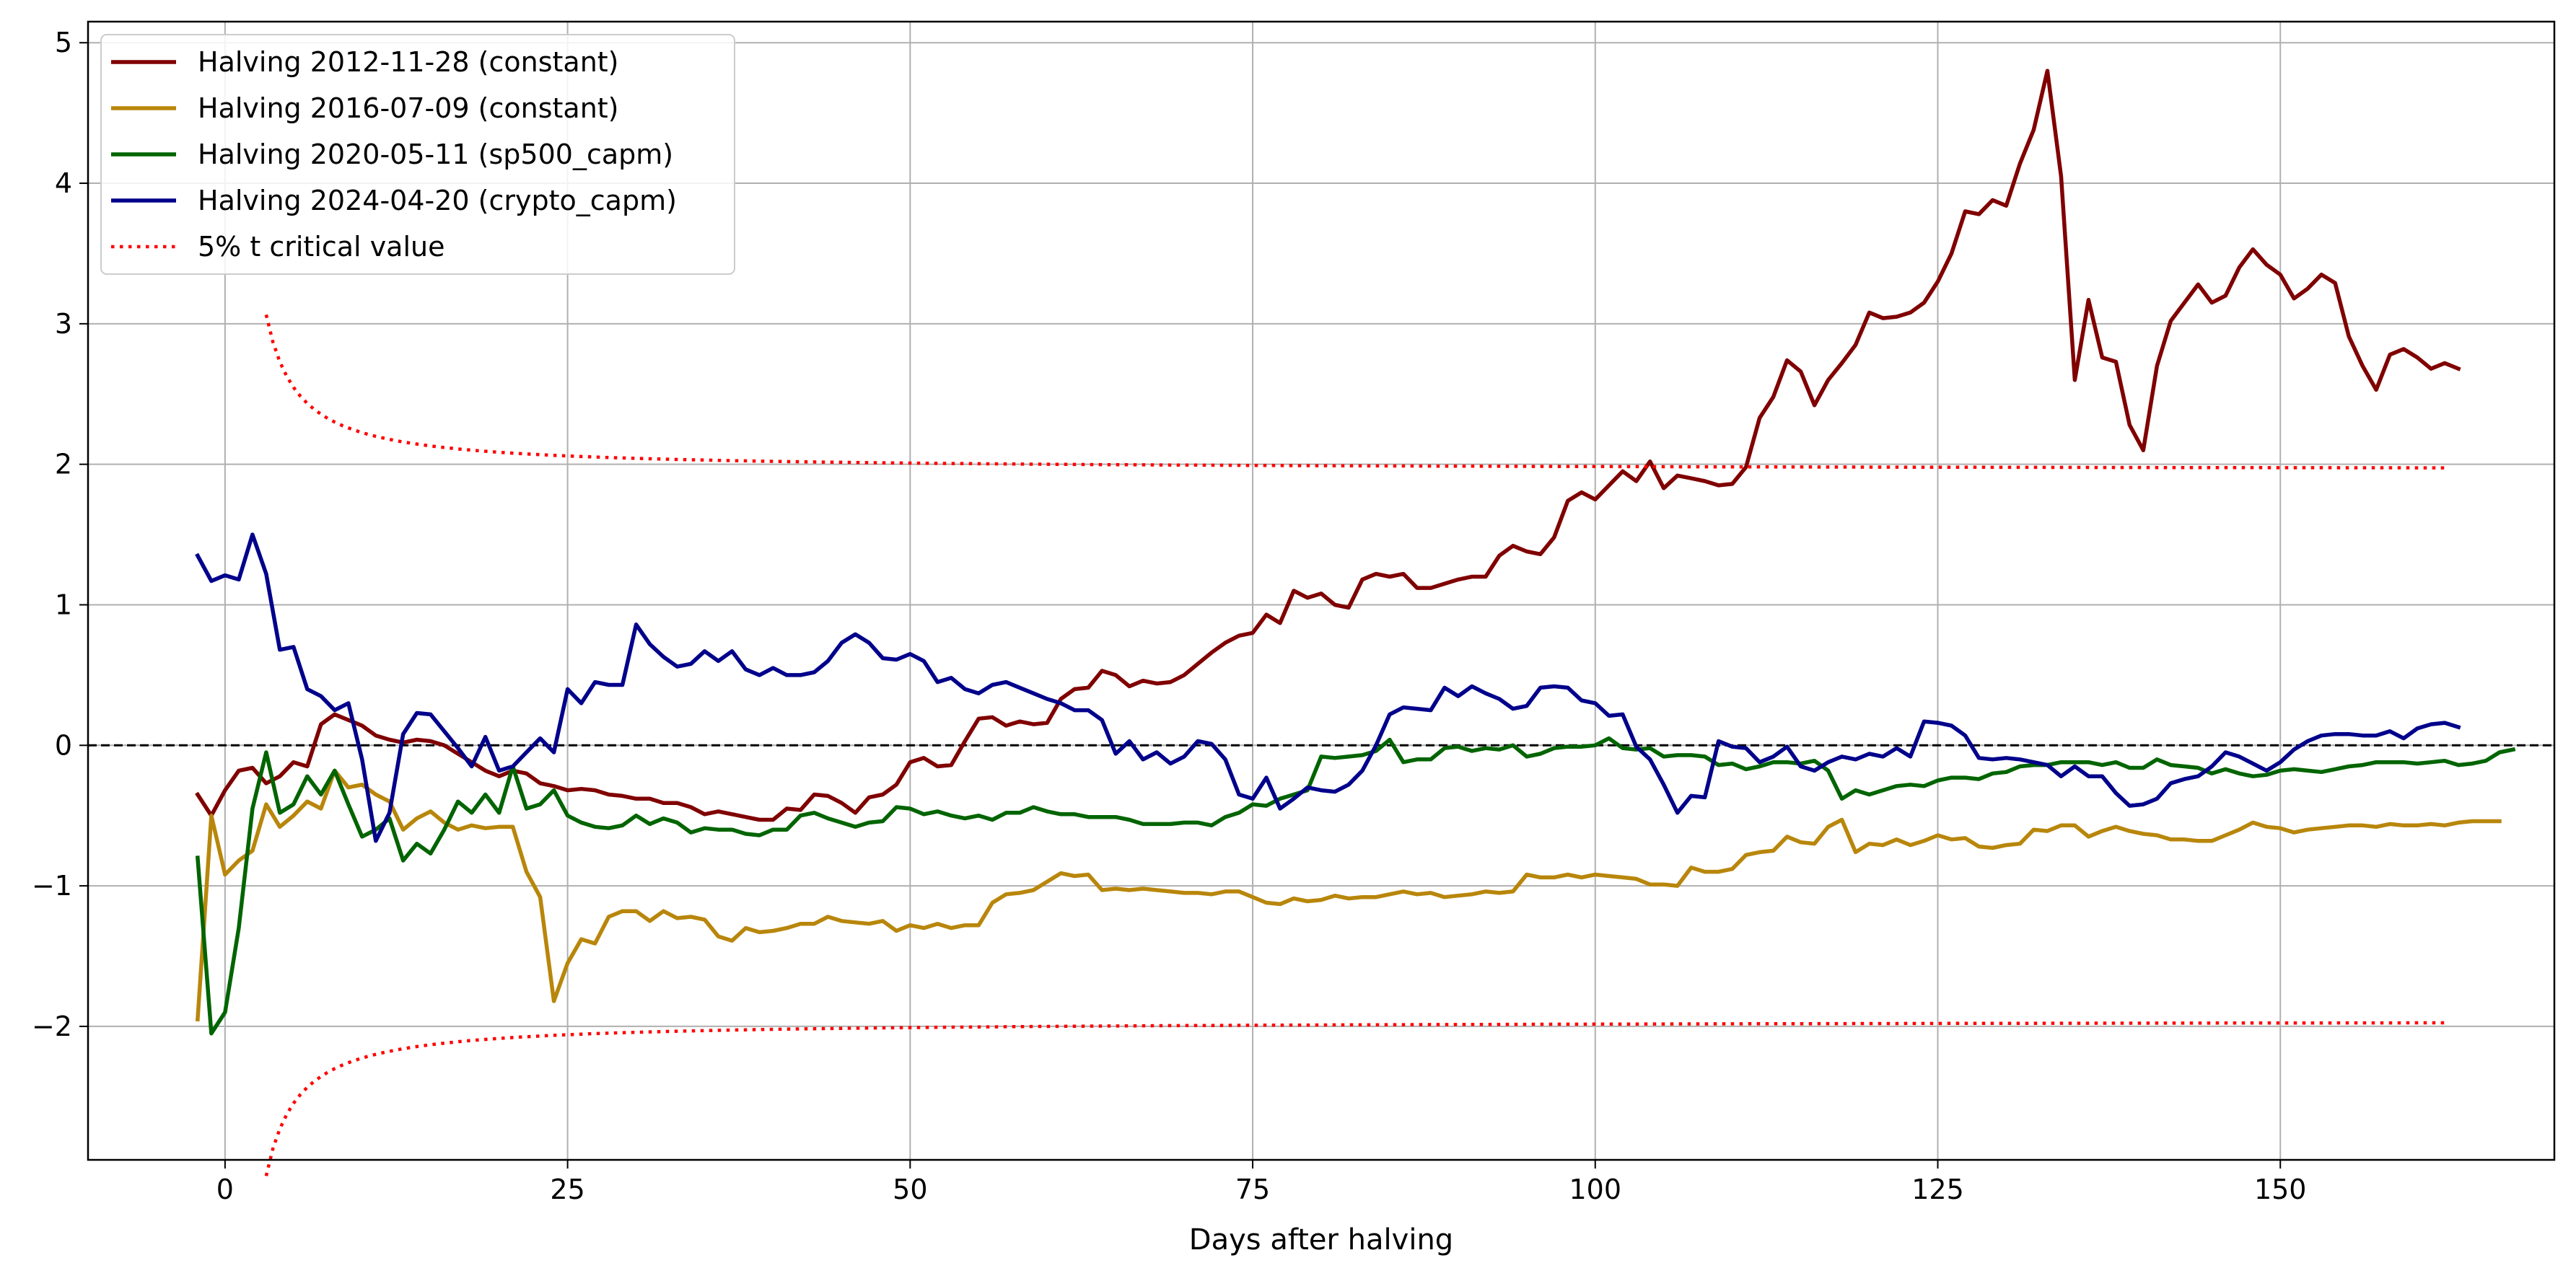  Describe the element at coordinates (1938, 1189) in the screenshot. I see `x-tick-label: 125` at that location.